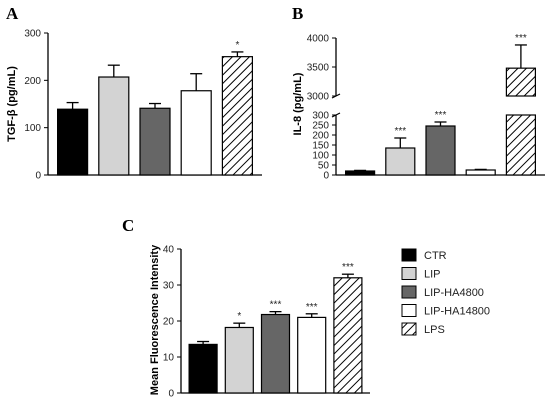  What do you see at coordinates (169, 286) in the screenshot?
I see `y-tick-label: 30` at bounding box center [169, 286].